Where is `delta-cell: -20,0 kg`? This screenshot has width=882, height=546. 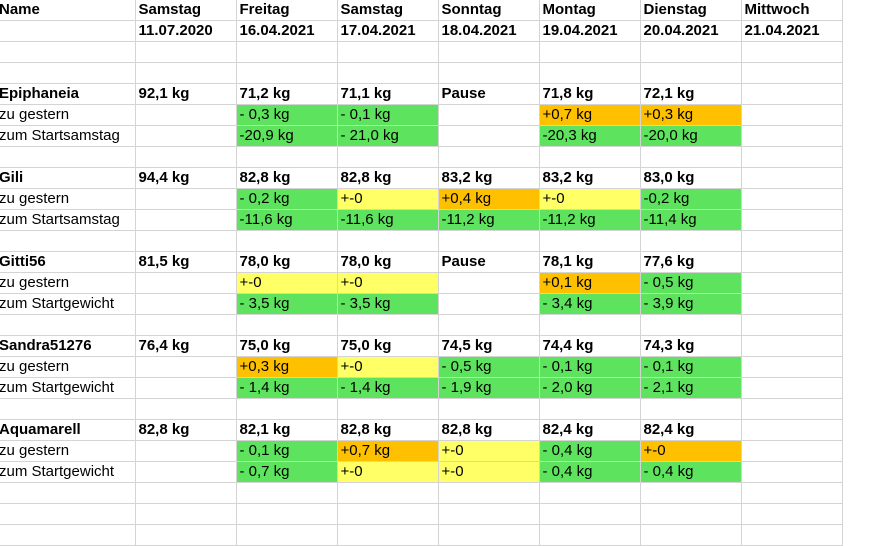 delta-cell: -20,0 kg is located at coordinates (691, 136).